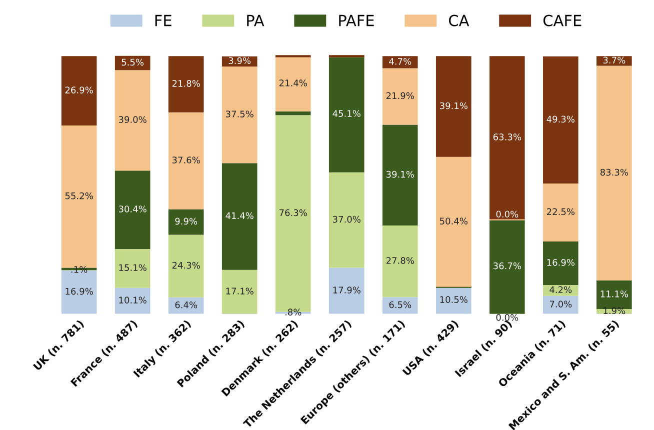  What do you see at coordinates (400, 61) in the screenshot?
I see `data-label: 4.7%` at bounding box center [400, 61].